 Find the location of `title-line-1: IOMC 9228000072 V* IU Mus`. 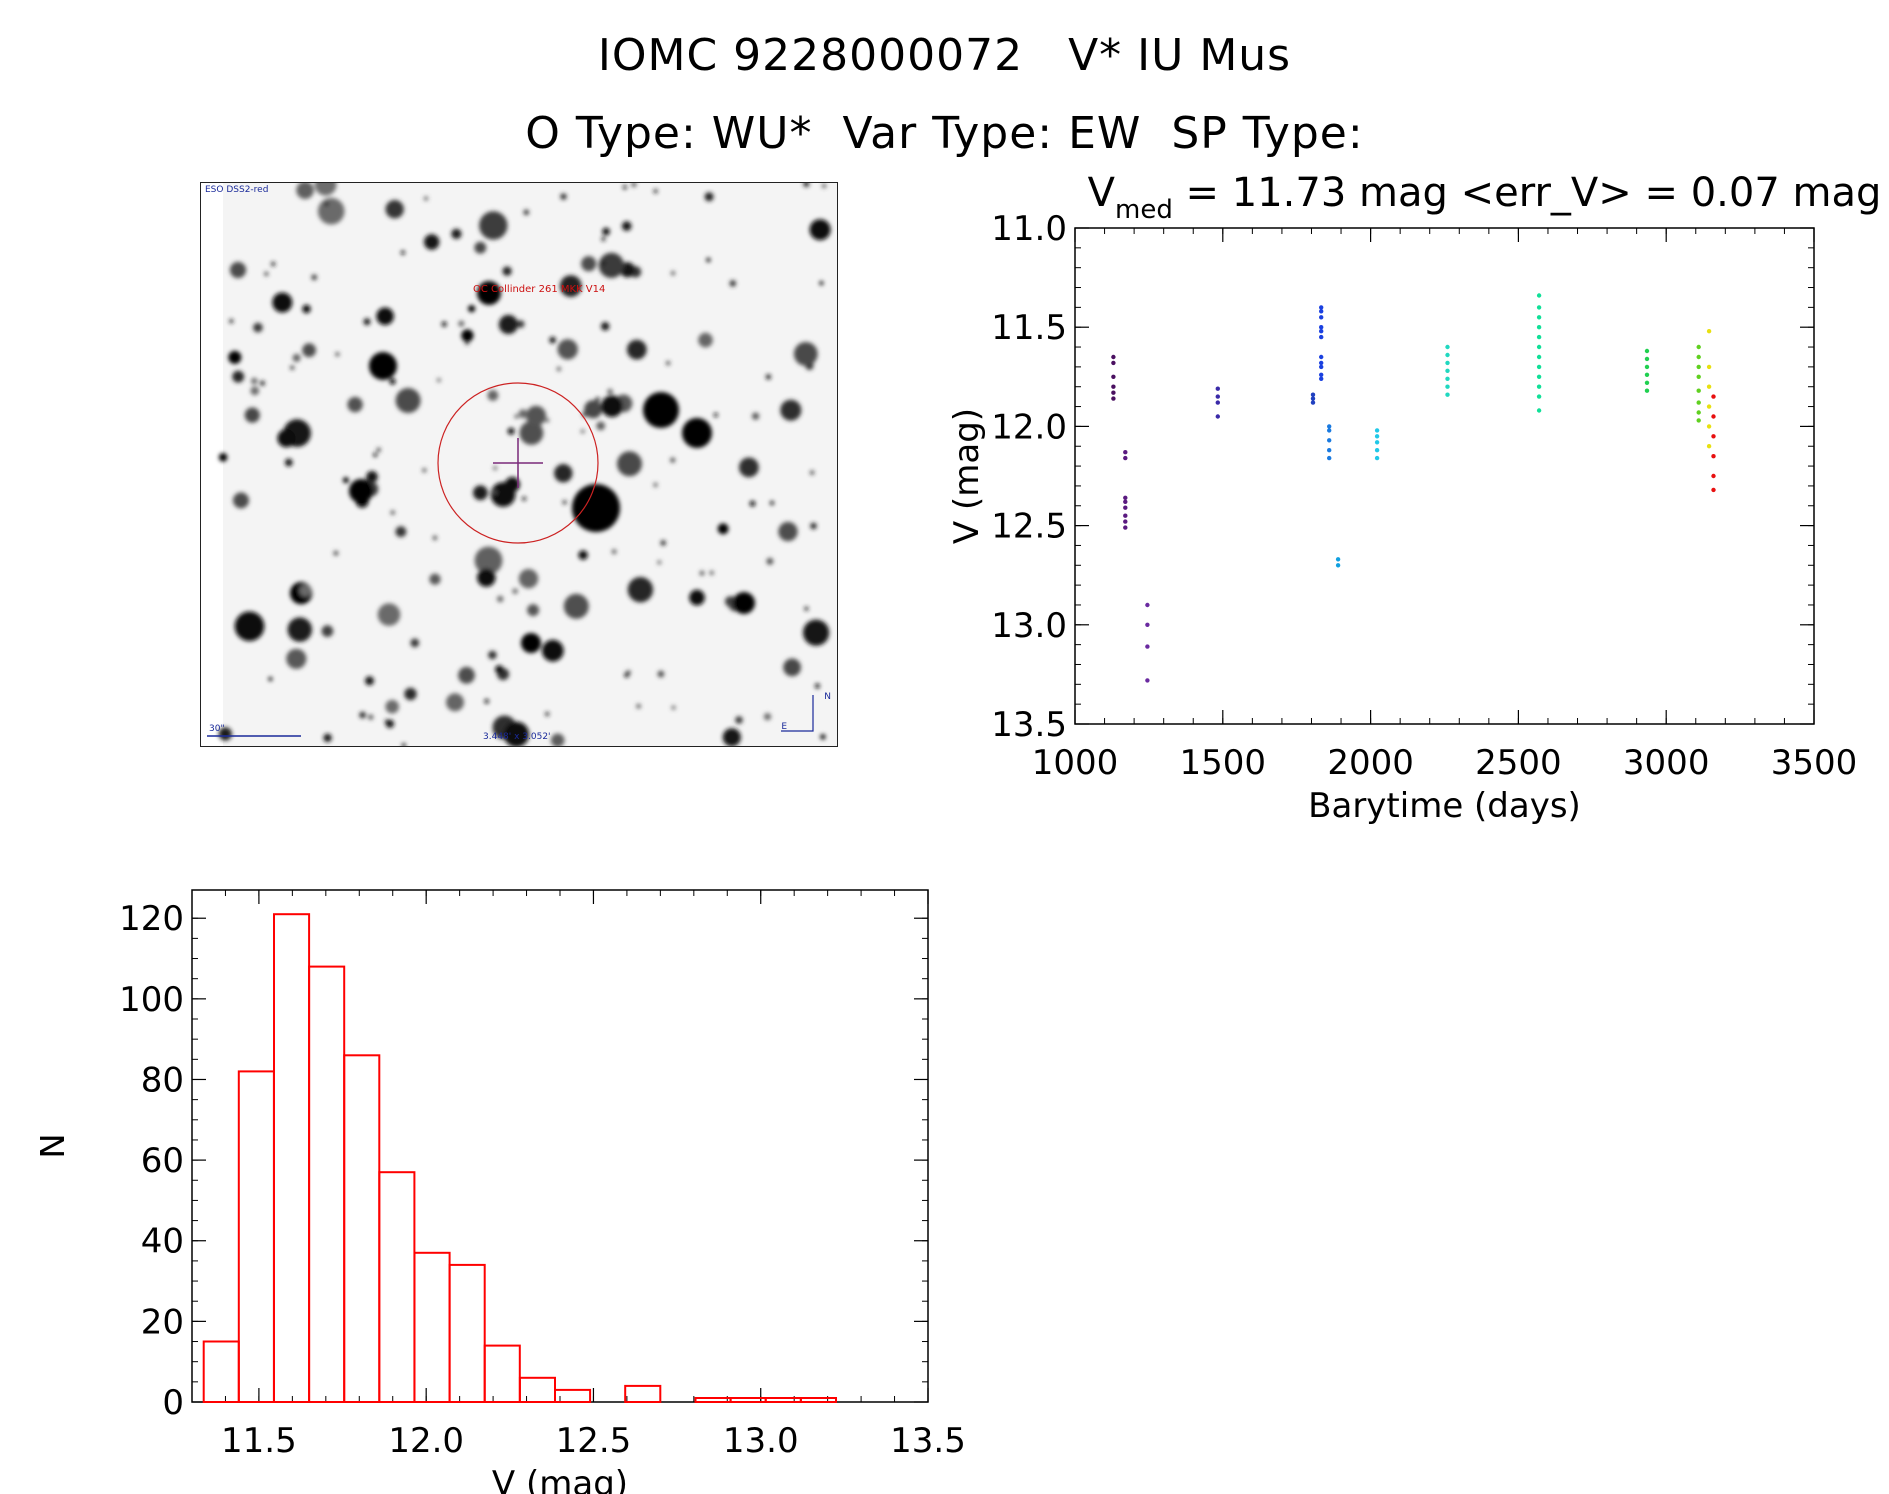

title-line-1: IOMC 9228000072 V* IU Mus is located at coordinates (944, 55).